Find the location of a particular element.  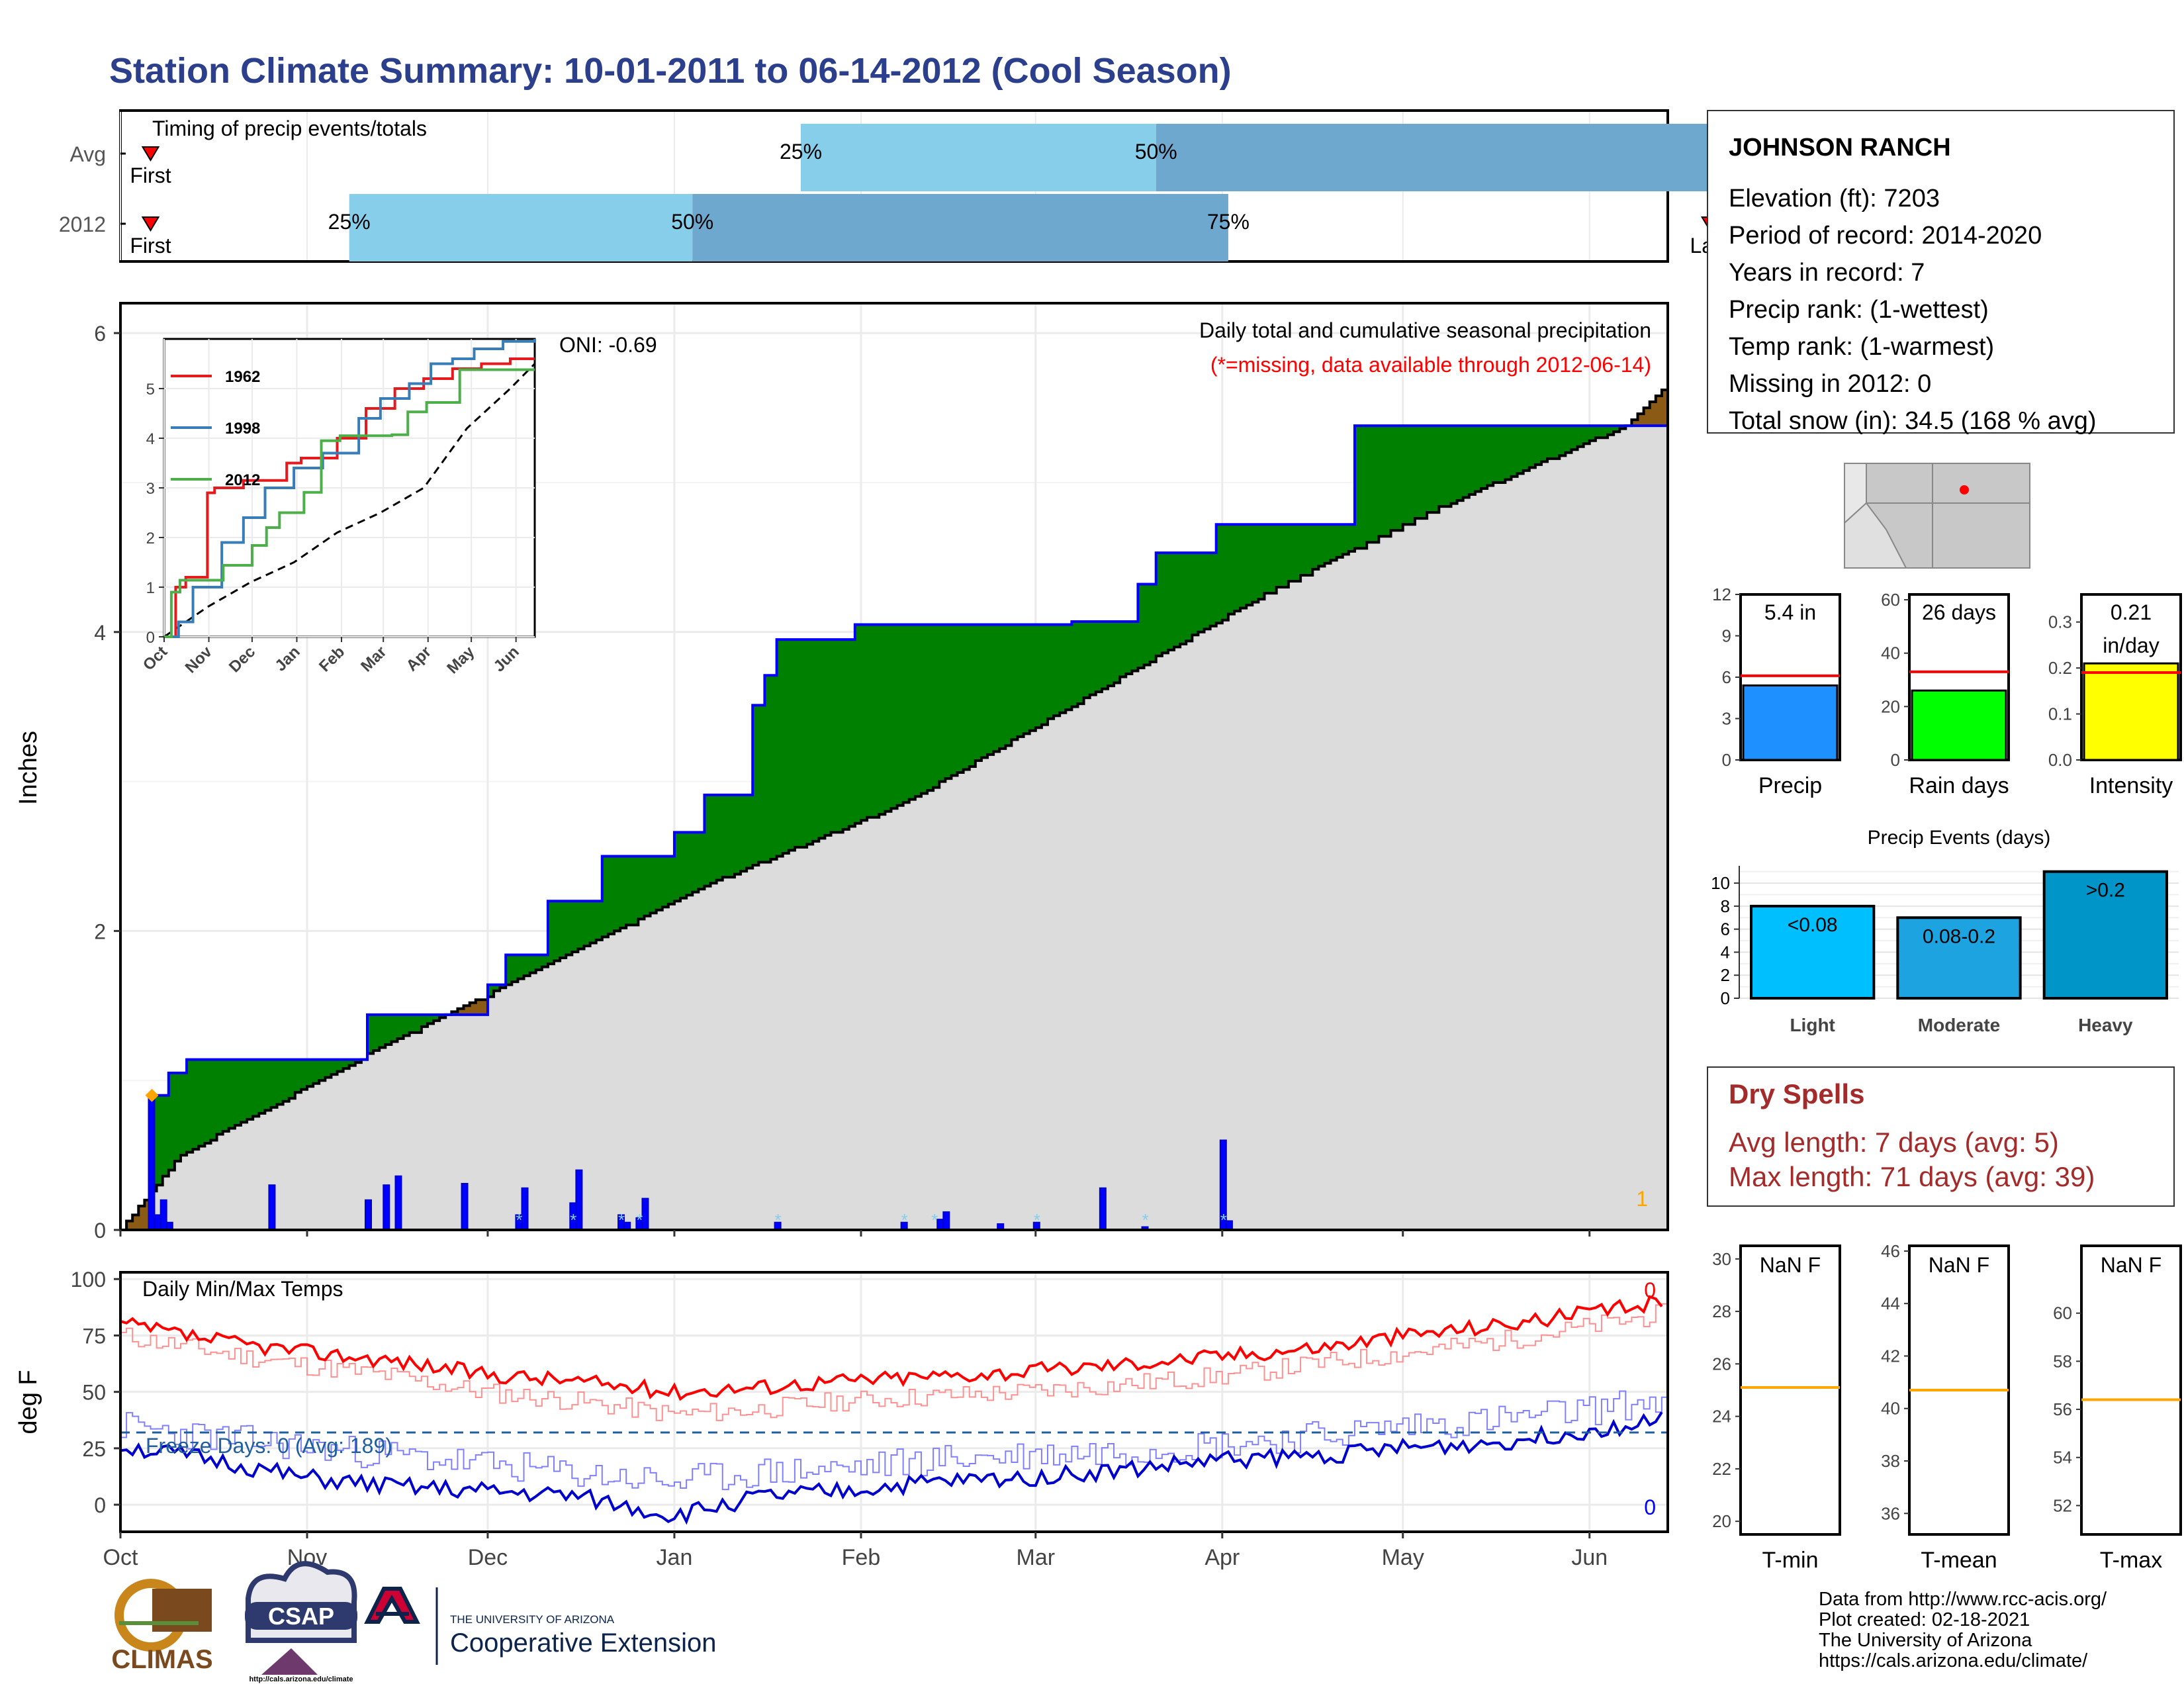

small-bar-chart-intensity: 0.0 0.1 0.2 0.3 0.21 in/day Intensity is located at coordinates (2115, 695).